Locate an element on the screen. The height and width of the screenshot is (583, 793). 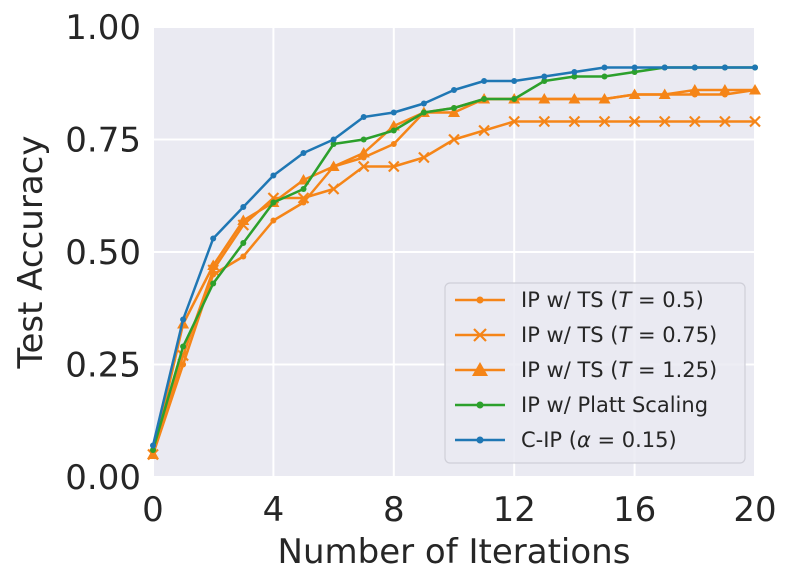
y-tick-label: 0.50 is located at coordinates (103, 253).